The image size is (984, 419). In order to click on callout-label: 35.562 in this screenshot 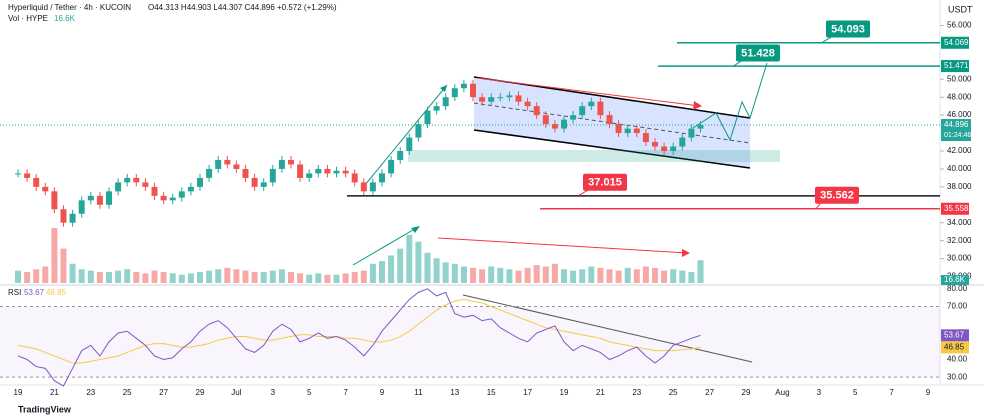, I will do `click(837, 196)`.